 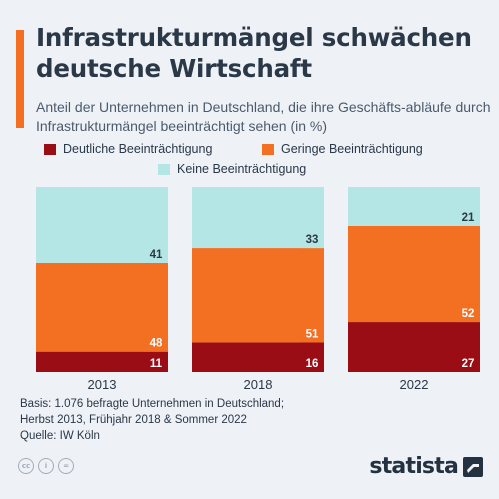 I want to click on value-label-2022-2: 52, so click(x=468, y=314).